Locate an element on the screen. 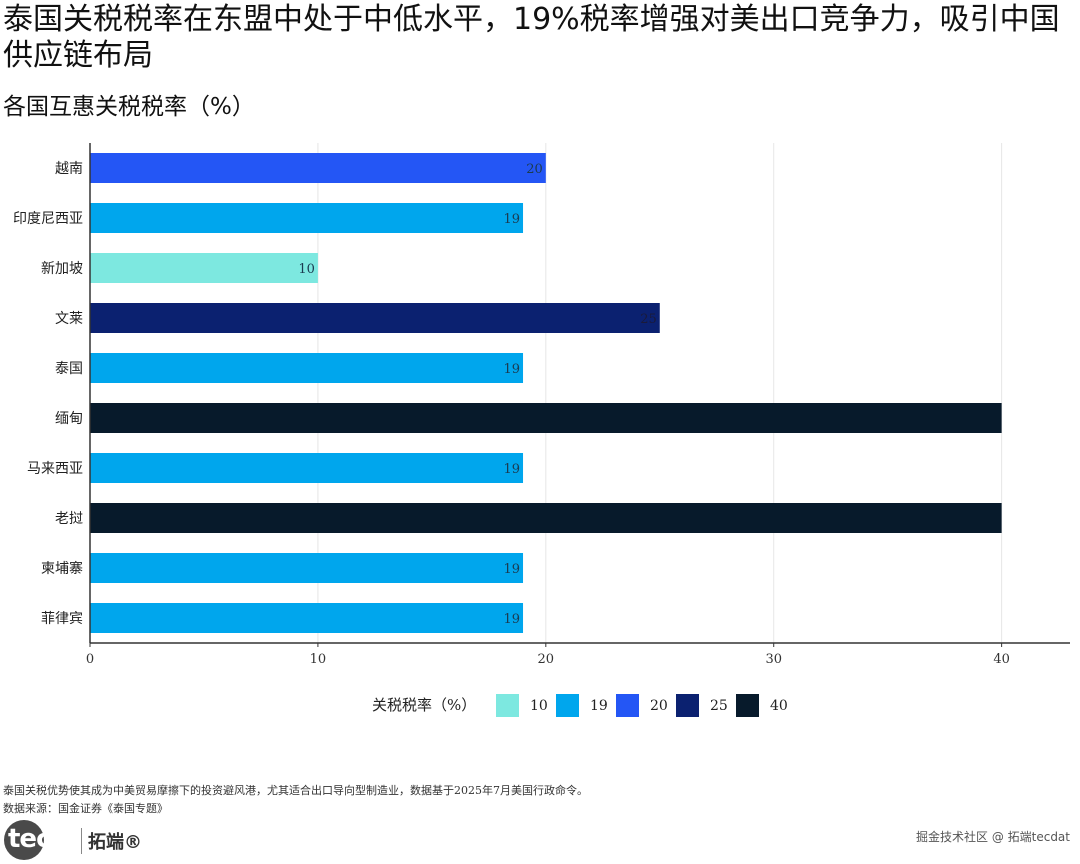 Image resolution: width=1080 pixels, height=864 pixels. data-source: 数据来源：国金证券《泰国专题》 is located at coordinates (85, 808).